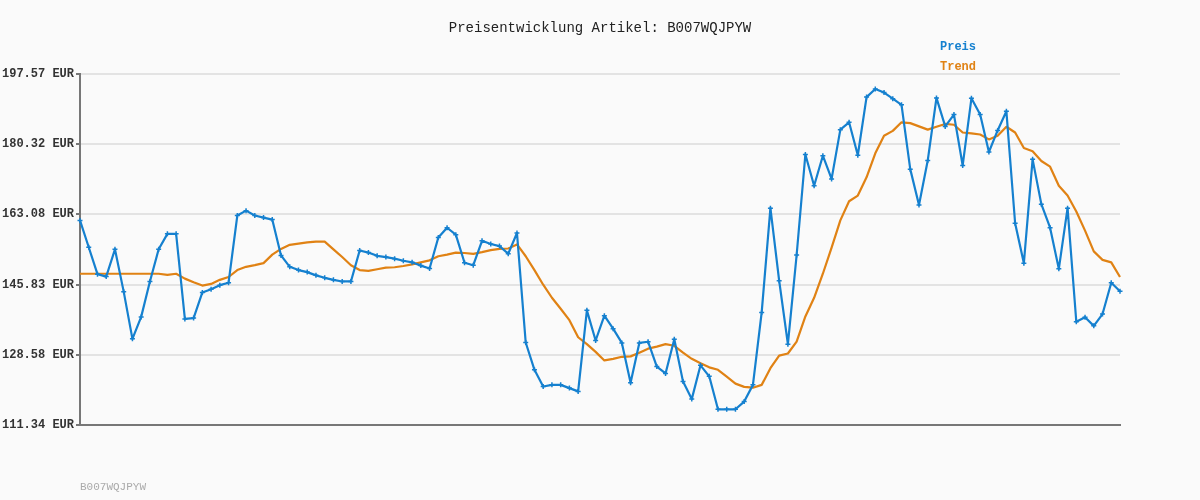 The image size is (1200, 500). I want to click on y-tick-label: 163.08 EUR, so click(38, 214).